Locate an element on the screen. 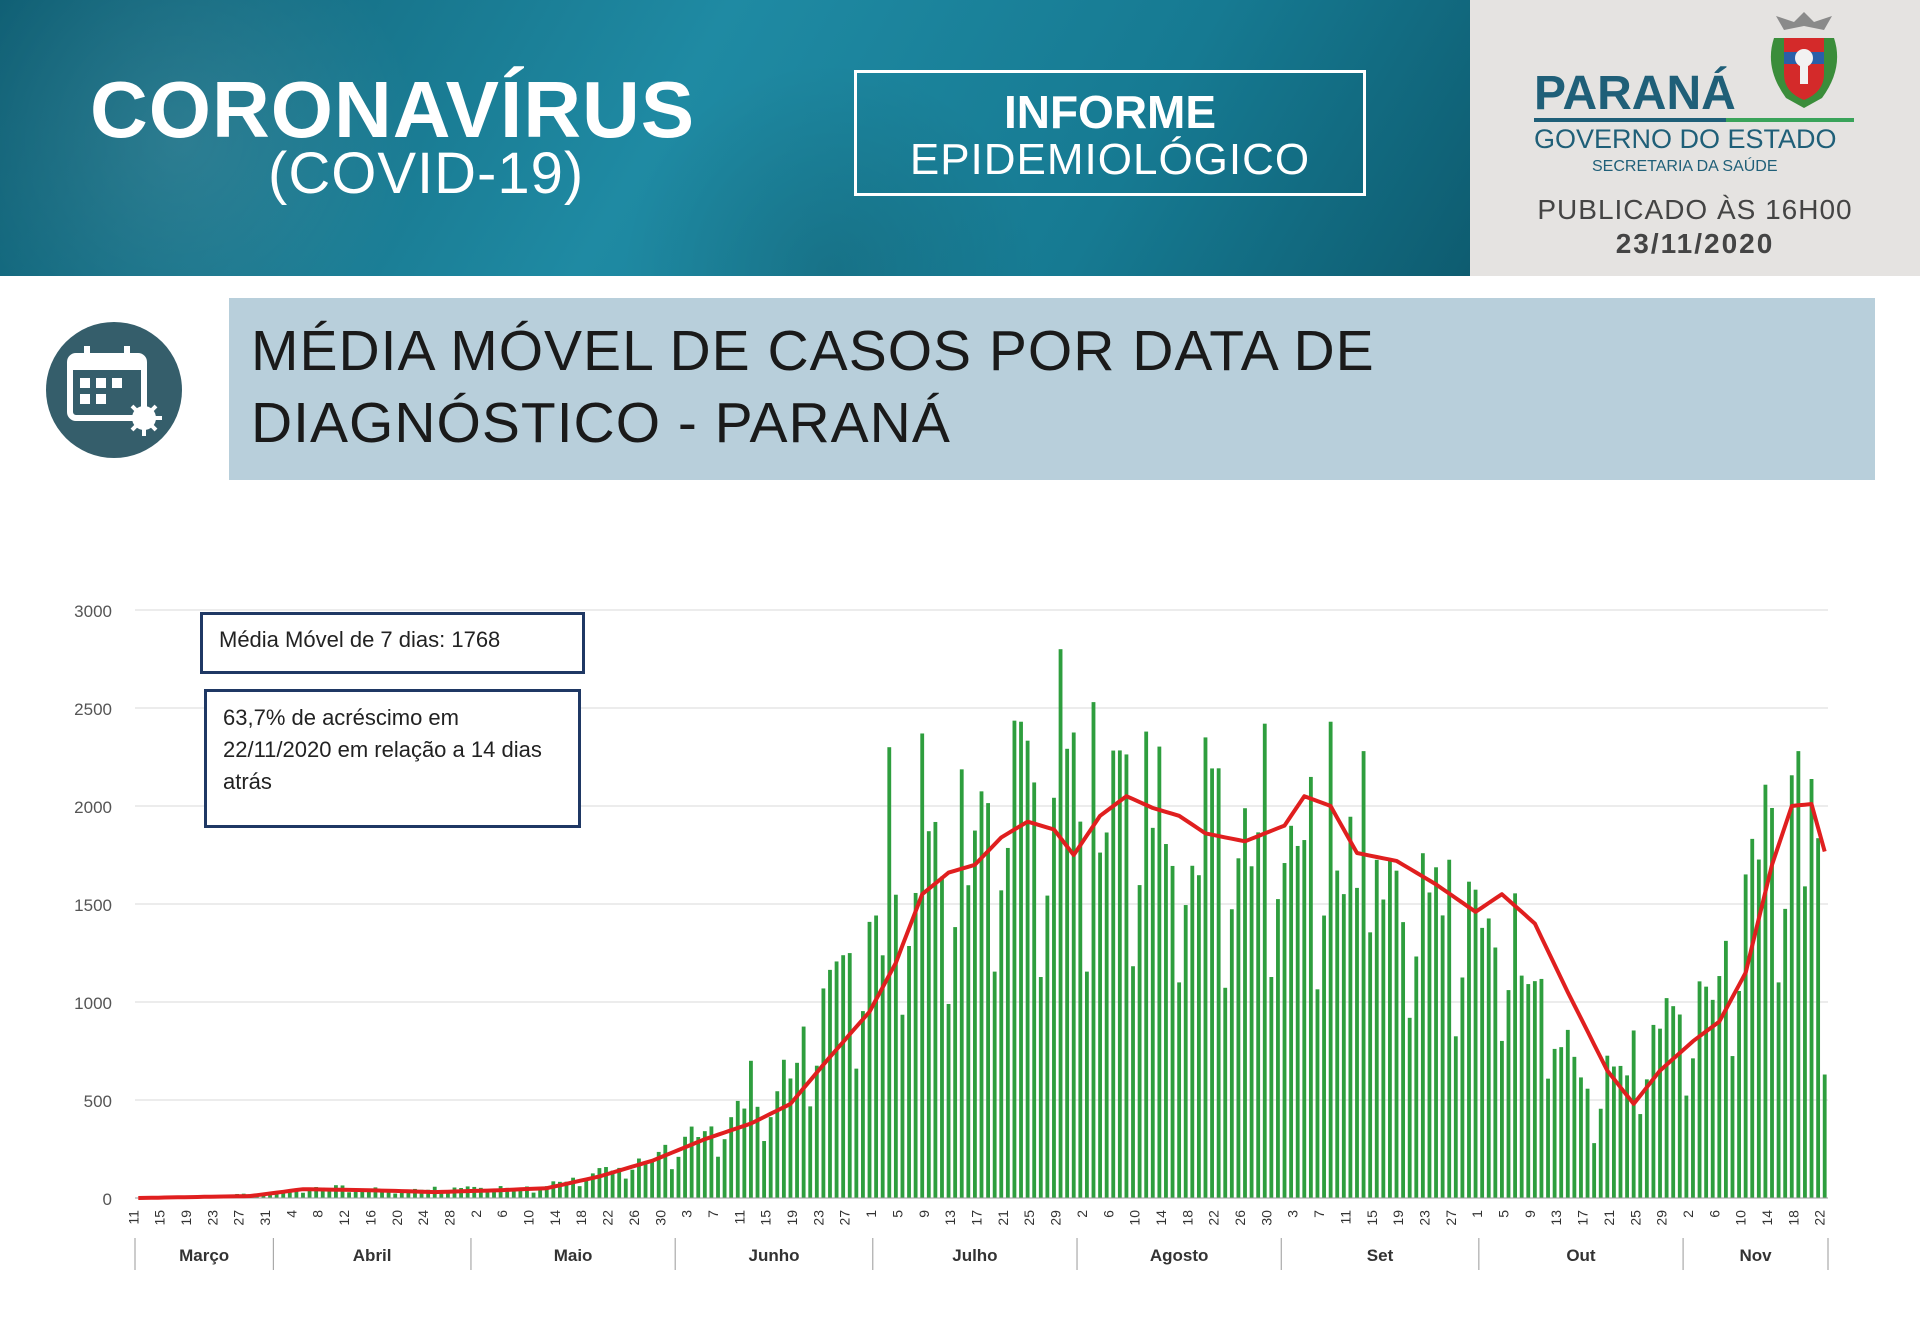 This screenshot has width=1920, height=1332. x-tick-label: 18 is located at coordinates (581, 1218).